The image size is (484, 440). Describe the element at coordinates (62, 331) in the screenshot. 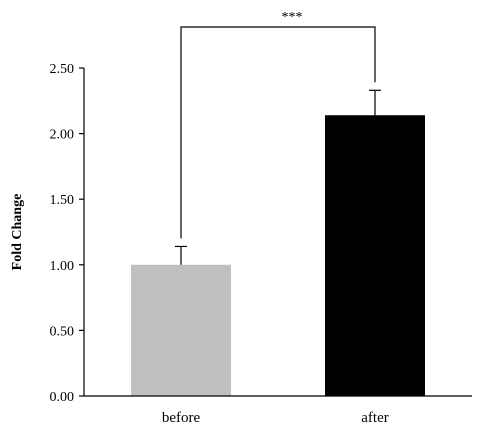

I see `y-tick-label: 0.50` at that location.